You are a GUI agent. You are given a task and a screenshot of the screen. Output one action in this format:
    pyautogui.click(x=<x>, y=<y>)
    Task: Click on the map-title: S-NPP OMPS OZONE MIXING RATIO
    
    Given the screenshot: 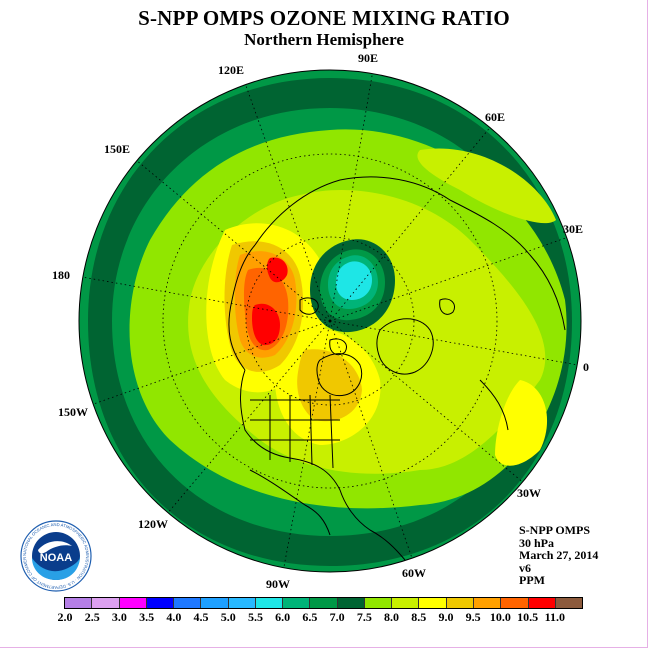 What is the action you would take?
    pyautogui.click(x=324, y=18)
    